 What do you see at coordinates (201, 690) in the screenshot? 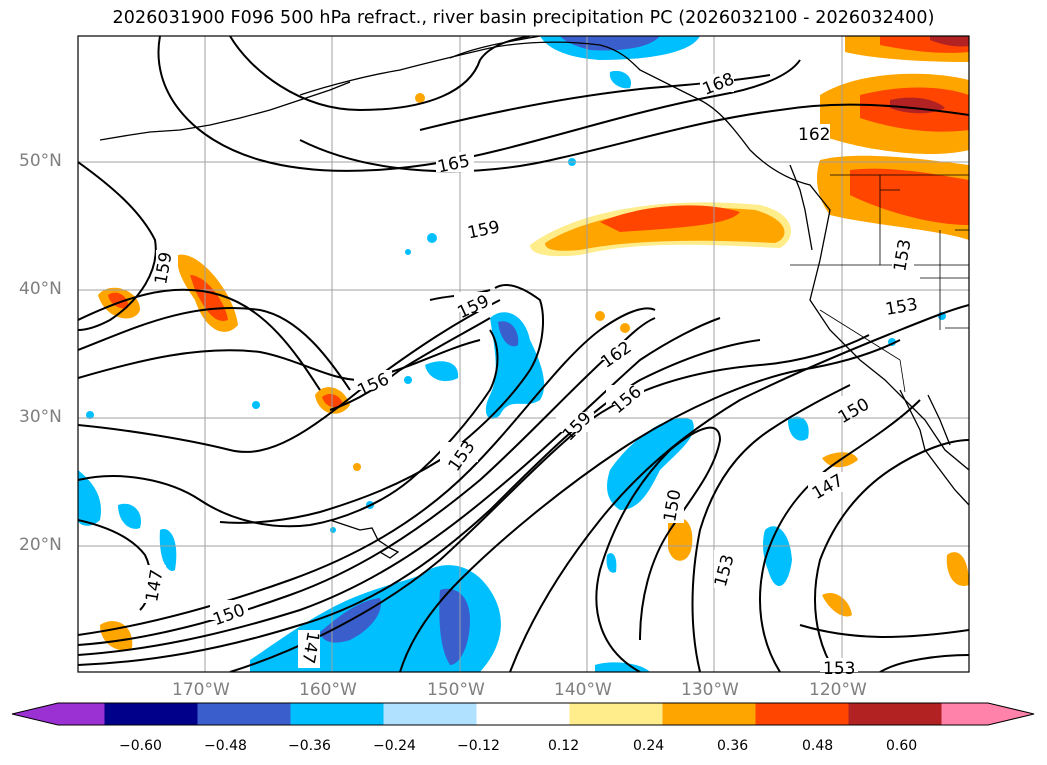
I see `lon-label-170w: 170°W` at bounding box center [201, 690].